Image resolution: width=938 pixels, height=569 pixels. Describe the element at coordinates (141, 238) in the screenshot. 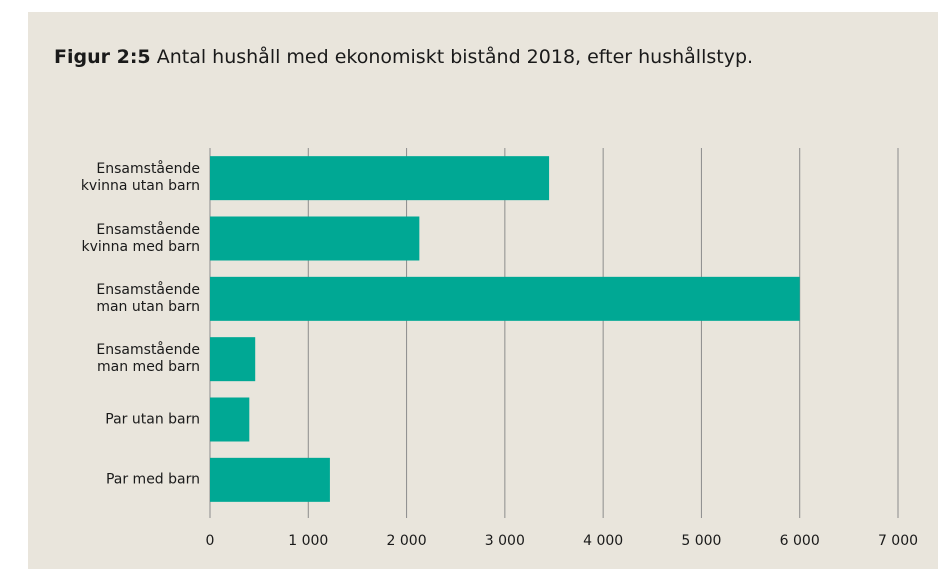

I see `y-tick-label: Ensamstående kvinna med barn` at that location.